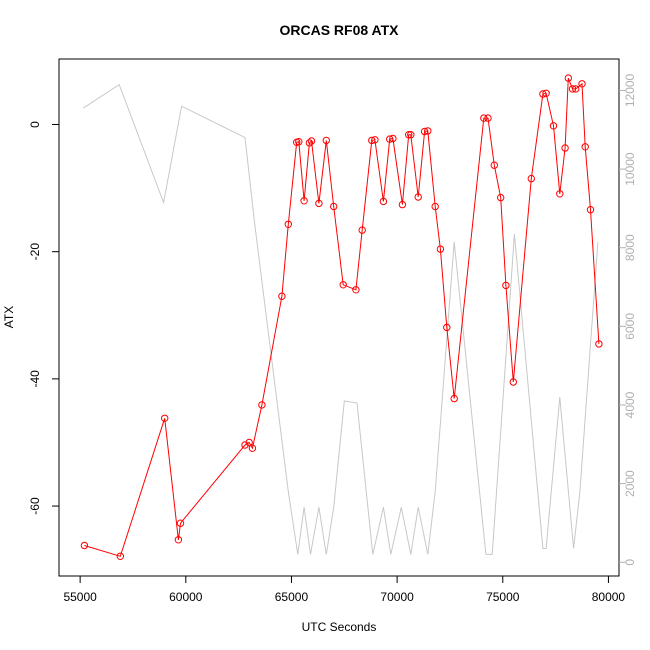 Image resolution: width=650 pixels, height=650 pixels. I want to click on chart-title: ORCAS RF08 ATX, so click(339, 30).